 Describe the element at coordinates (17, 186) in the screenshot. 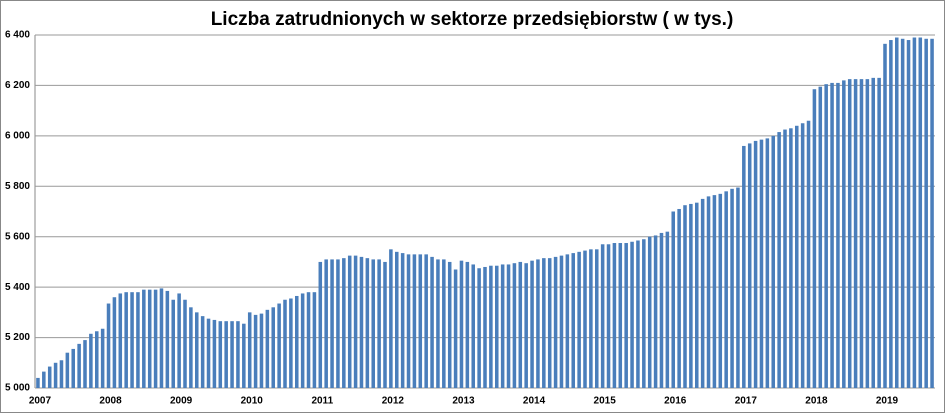

I see `y-tick-label: 5 800` at that location.